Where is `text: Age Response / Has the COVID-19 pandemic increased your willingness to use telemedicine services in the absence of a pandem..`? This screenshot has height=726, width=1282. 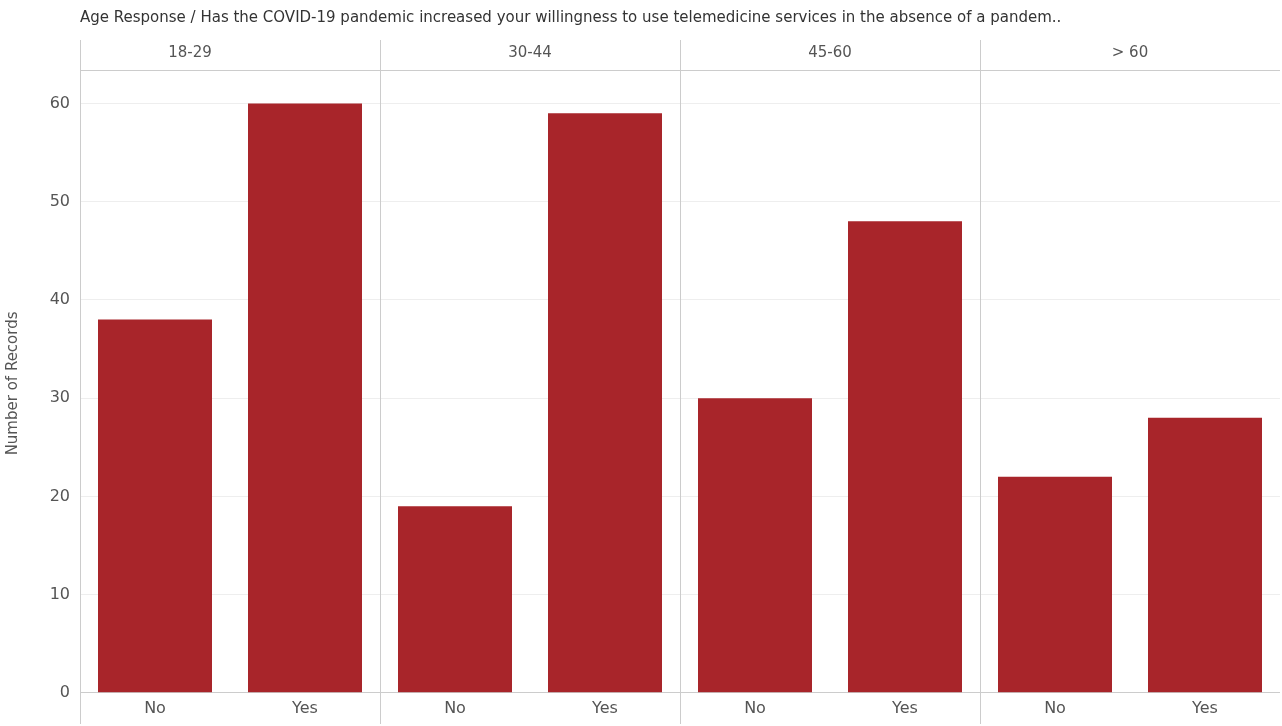
text: Age Response / Has the COVID-19 pandemic increased your willingness to use telemedicine services in the absence of a pandem.. is located at coordinates (571, 17).